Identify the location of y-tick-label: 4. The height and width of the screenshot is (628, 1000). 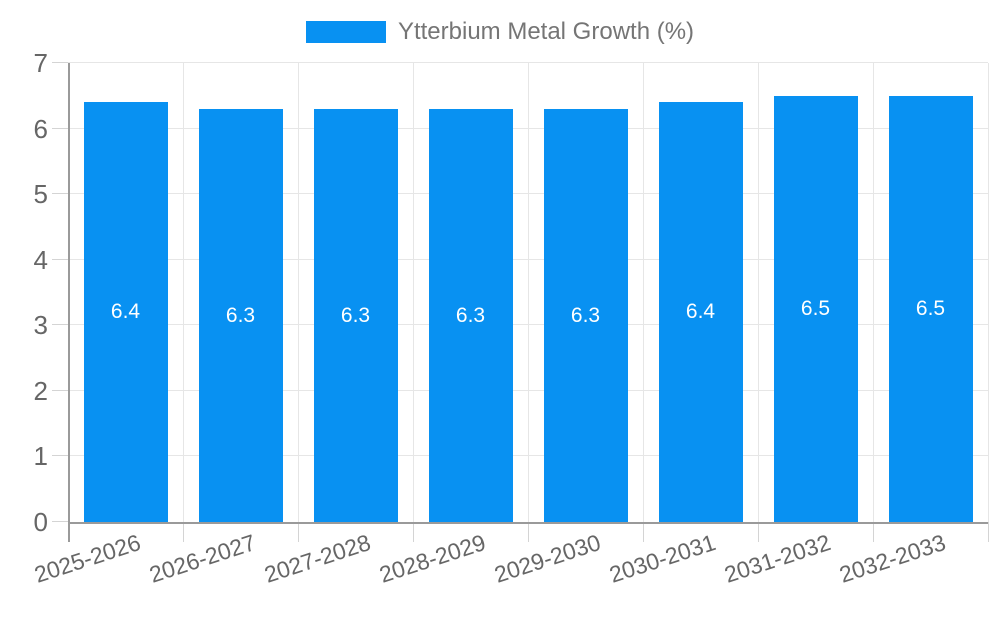
(40, 260).